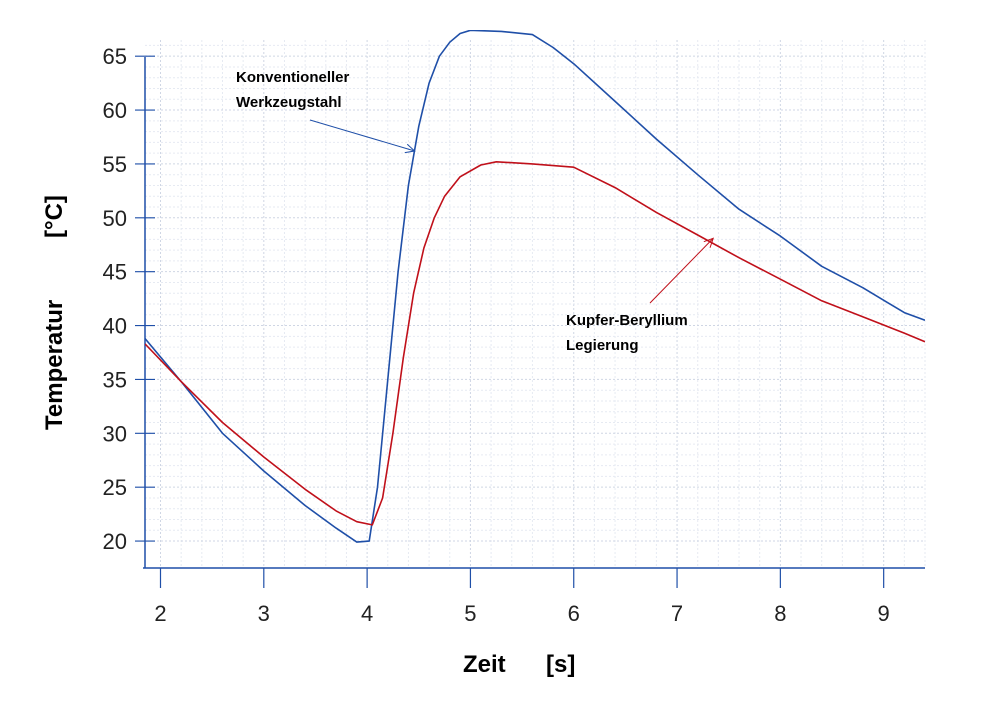 Image resolution: width=1001 pixels, height=712 pixels. I want to click on x-tick-label: 3, so click(264, 613).